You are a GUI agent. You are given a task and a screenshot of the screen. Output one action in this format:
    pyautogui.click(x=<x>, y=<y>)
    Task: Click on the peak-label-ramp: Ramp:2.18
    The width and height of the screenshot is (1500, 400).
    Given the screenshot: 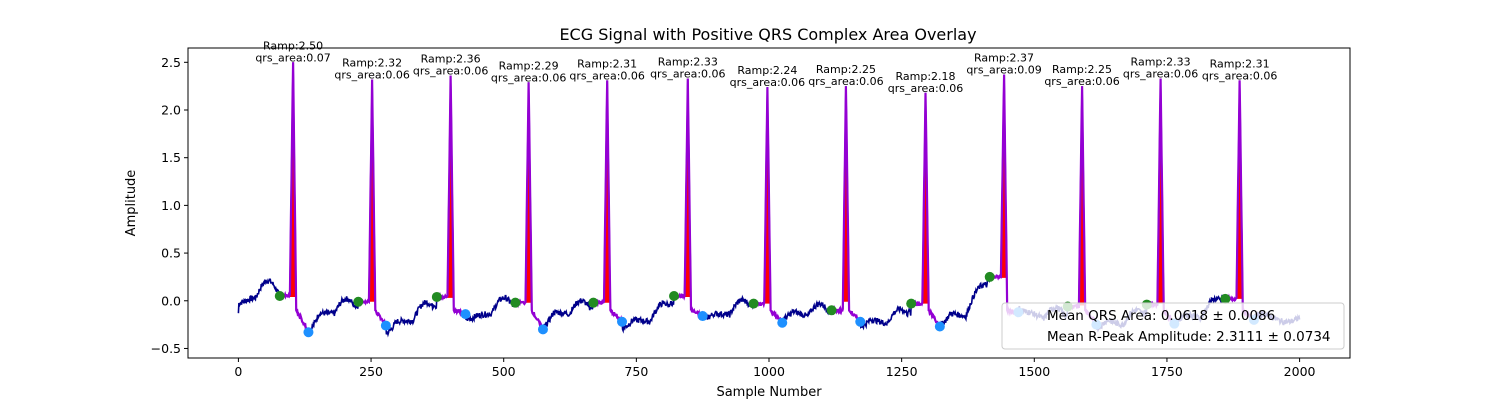 What is the action you would take?
    pyautogui.click(x=926, y=76)
    